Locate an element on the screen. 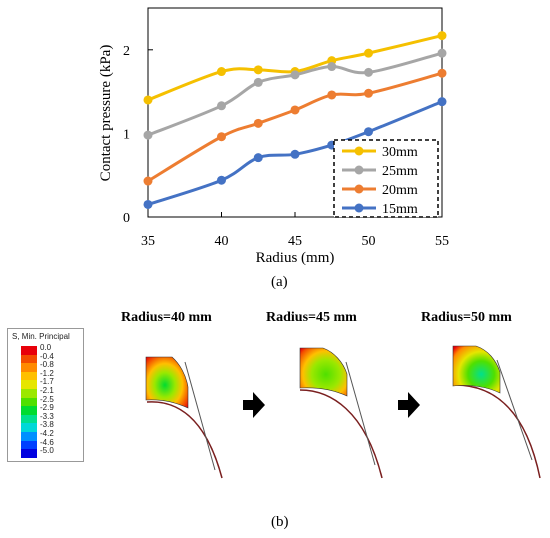 The height and width of the screenshot is (538, 550). colorbar-label: -3.8 is located at coordinates (47, 425).